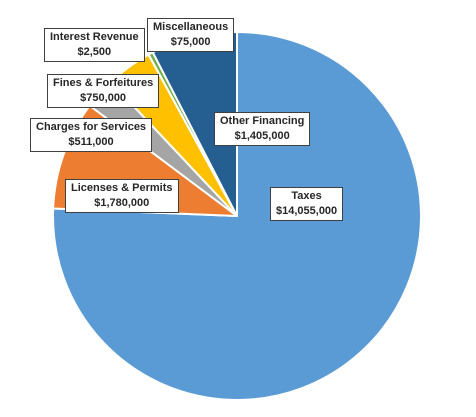 This screenshot has width=476, height=417. I want to click on label-taxes-name: Taxes, so click(306, 196).